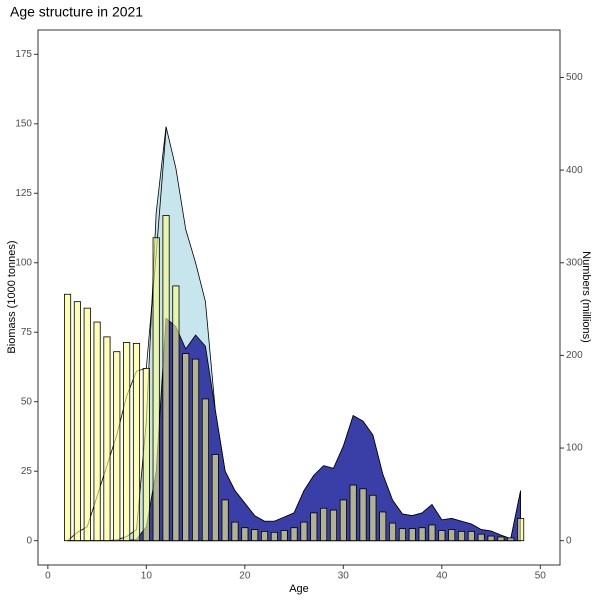  I want to click on y-tick-label: 100, so click(23, 262).